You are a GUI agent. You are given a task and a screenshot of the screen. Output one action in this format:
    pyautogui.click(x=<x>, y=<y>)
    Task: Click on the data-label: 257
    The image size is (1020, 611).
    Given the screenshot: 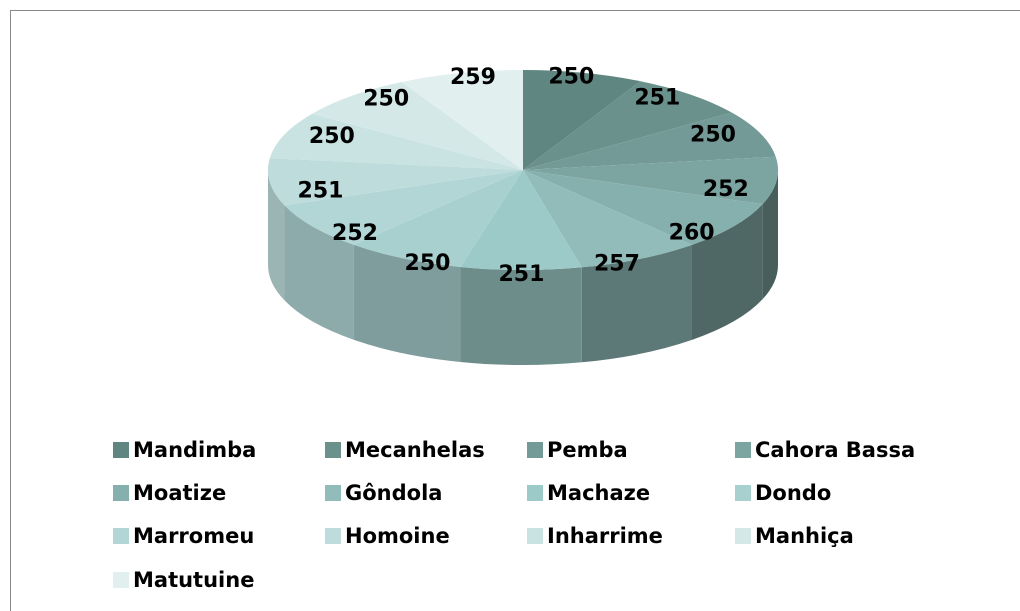 What is the action you would take?
    pyautogui.click(x=617, y=263)
    